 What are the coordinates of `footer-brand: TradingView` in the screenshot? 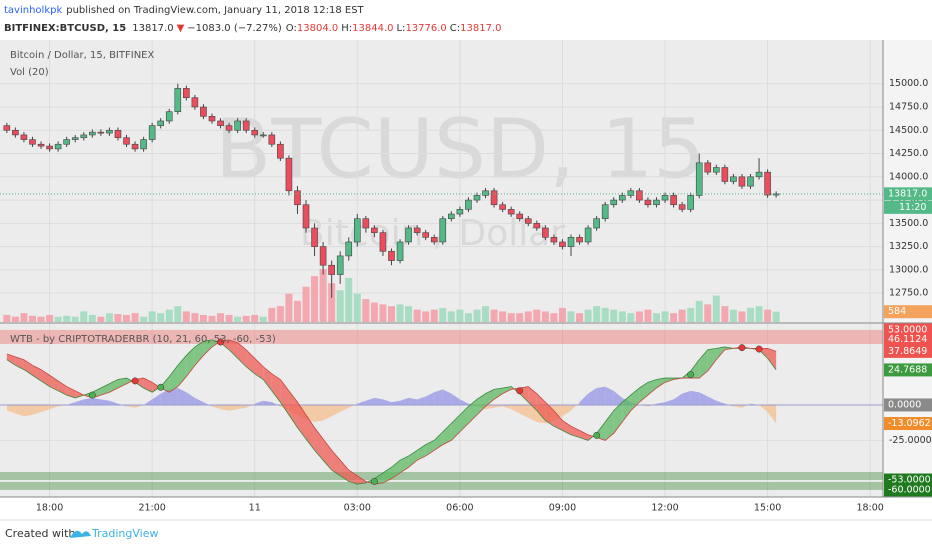 It's located at (124, 533).